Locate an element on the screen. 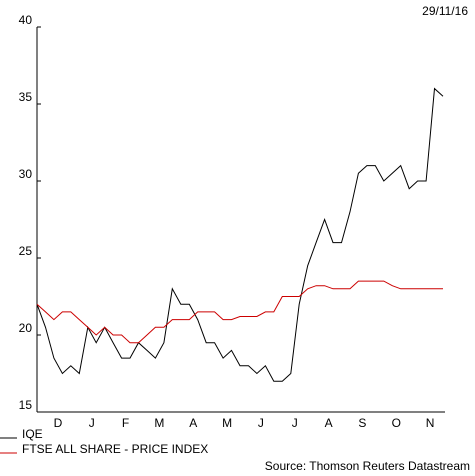 Image resolution: width=475 pixels, height=476 pixels. x-tick-label: N is located at coordinates (430, 423).